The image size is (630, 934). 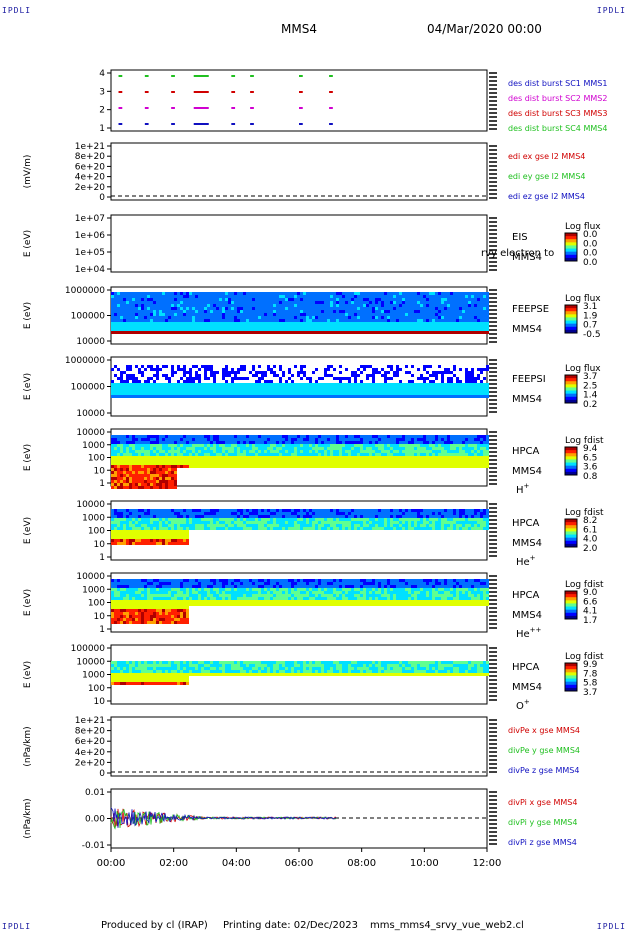 What do you see at coordinates (28, 386) in the screenshot?
I see `y-axis-label-4: E (eV)` at bounding box center [28, 386].